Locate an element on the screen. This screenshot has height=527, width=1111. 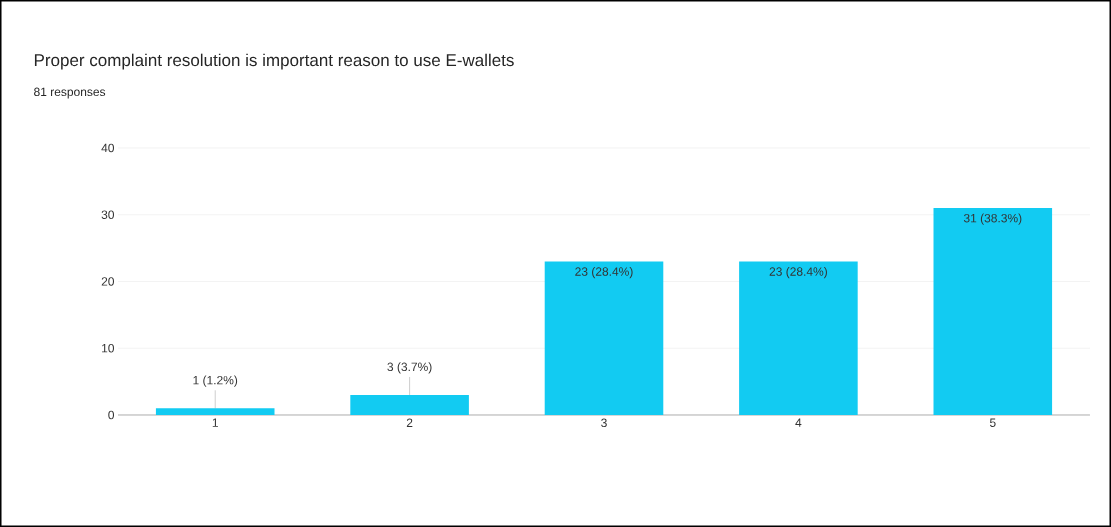
y-tick-label: 10 is located at coordinates (108, 348).